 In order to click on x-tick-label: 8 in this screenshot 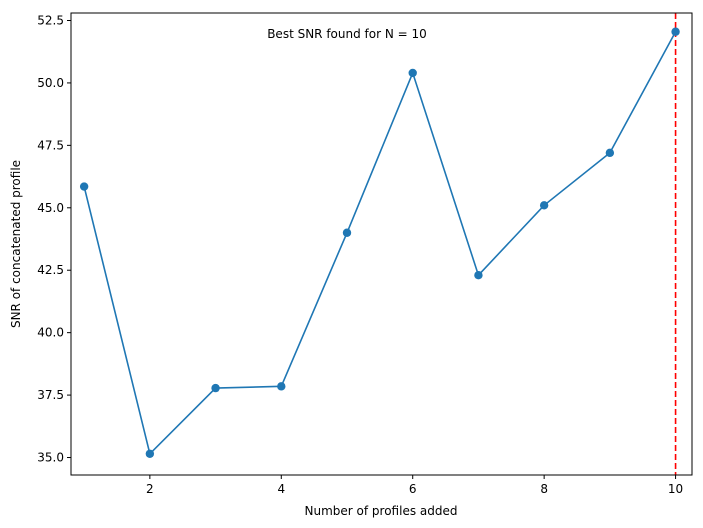, I will do `click(544, 489)`.